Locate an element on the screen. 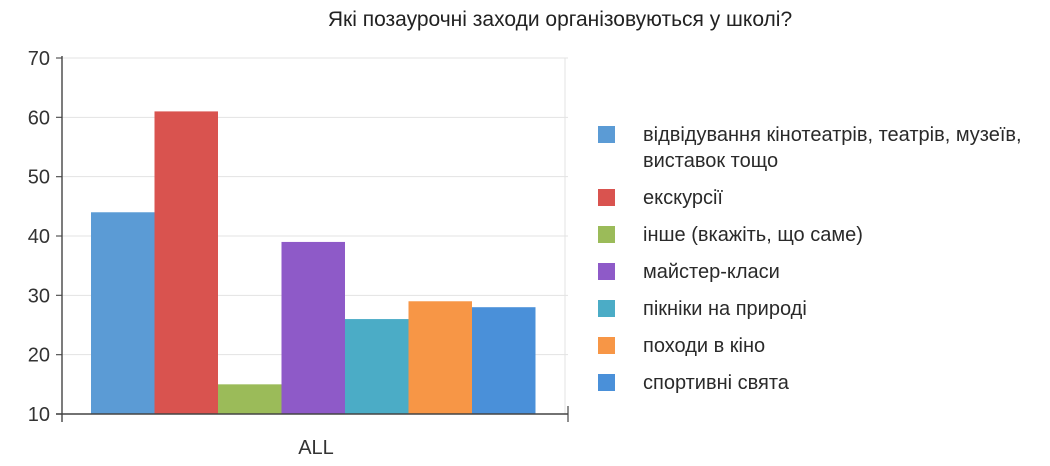  y-tick-label: 20 is located at coordinates (39, 356).